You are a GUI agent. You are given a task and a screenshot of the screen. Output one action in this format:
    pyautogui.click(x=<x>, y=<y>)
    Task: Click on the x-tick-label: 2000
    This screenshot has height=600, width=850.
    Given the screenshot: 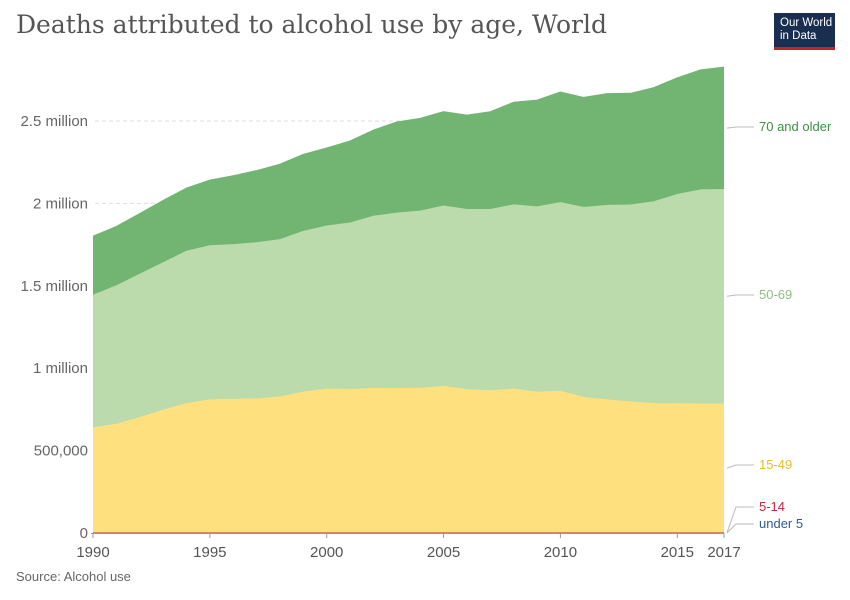 What is the action you would take?
    pyautogui.click(x=326, y=552)
    